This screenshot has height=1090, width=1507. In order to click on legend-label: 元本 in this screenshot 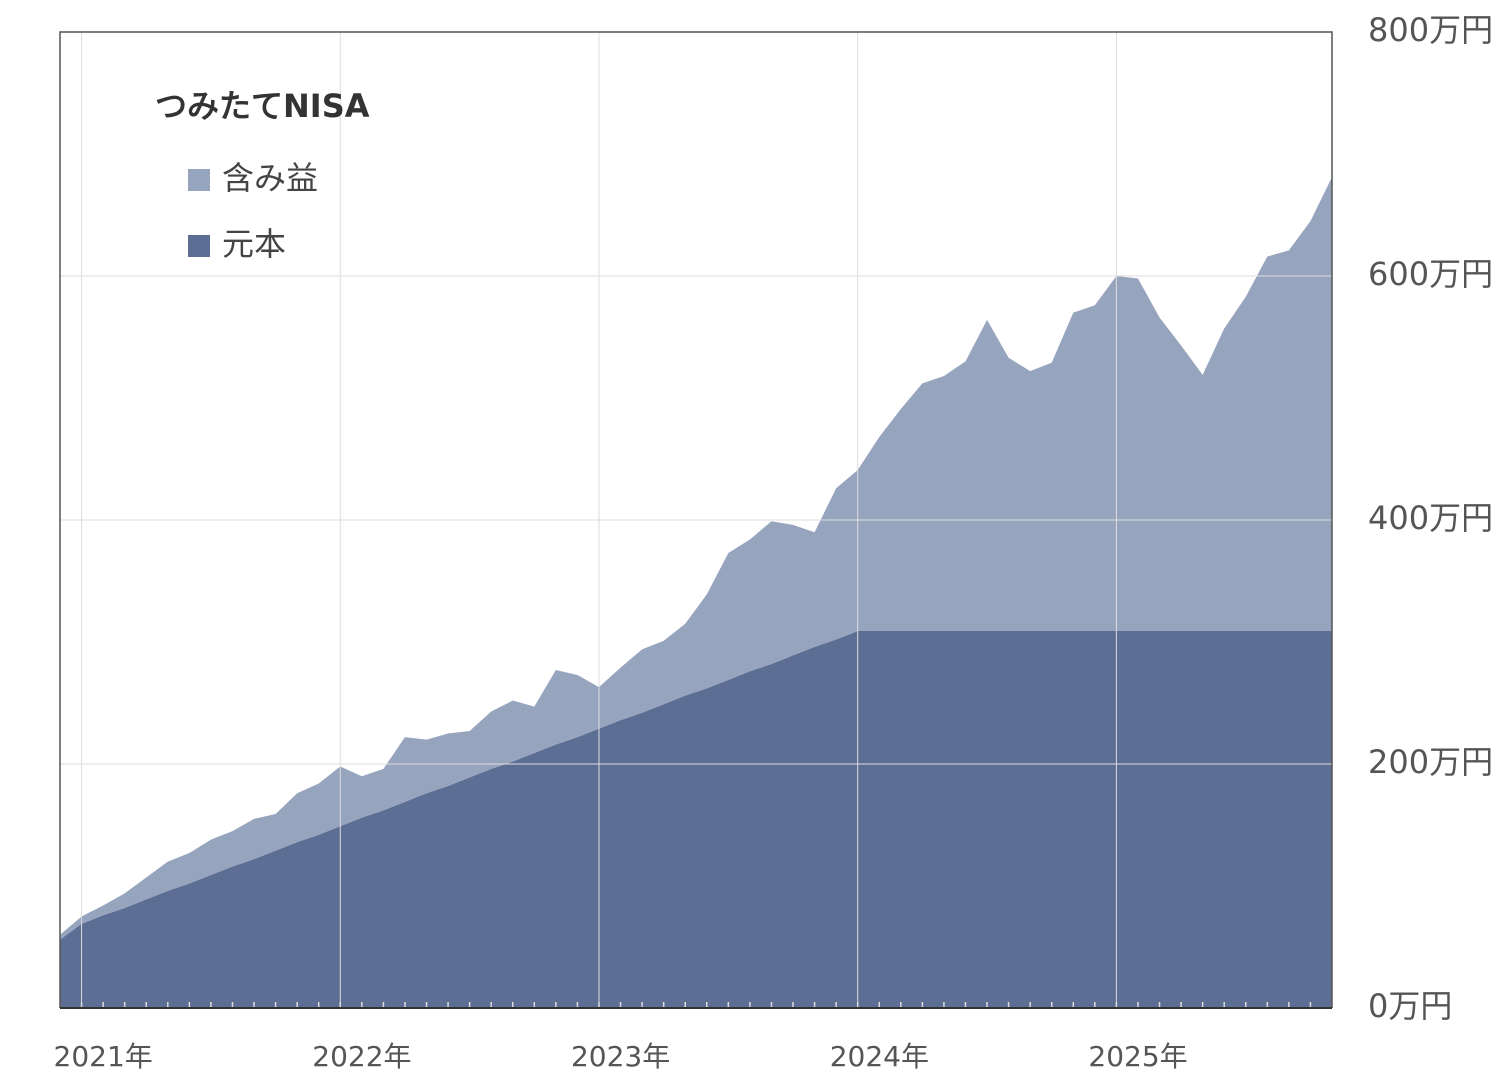, I will do `click(254, 244)`.